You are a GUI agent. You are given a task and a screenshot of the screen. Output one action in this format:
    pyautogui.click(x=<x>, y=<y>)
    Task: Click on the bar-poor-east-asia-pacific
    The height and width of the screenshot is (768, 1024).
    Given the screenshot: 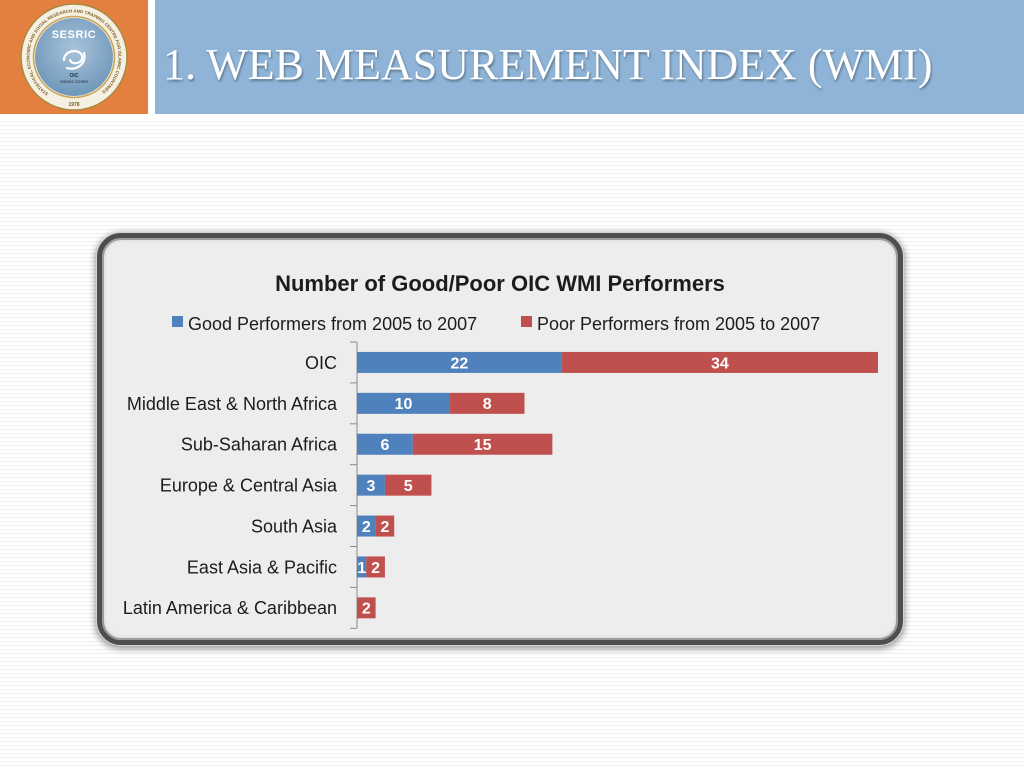 What is the action you would take?
    pyautogui.click(x=375, y=567)
    